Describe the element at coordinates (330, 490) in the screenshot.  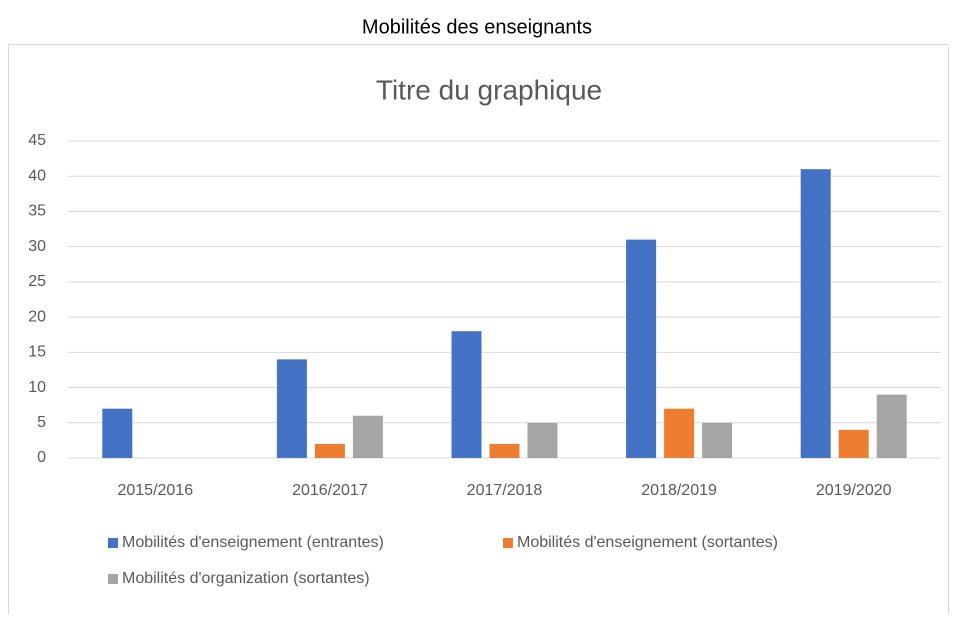
I see `x-tick-label: 2016/2017` at that location.